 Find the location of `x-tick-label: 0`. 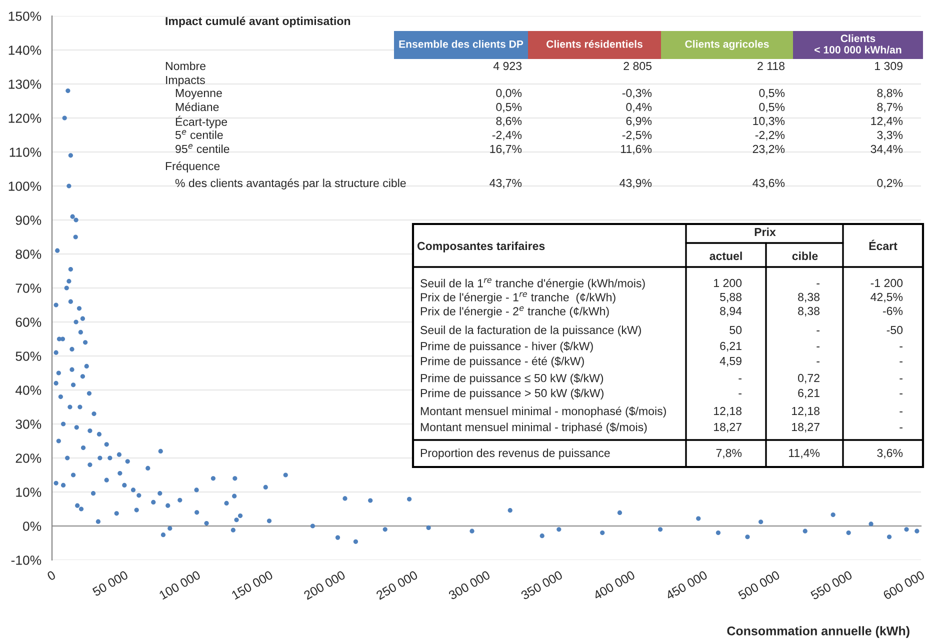

x-tick-label: 0 is located at coordinates (51, 575).